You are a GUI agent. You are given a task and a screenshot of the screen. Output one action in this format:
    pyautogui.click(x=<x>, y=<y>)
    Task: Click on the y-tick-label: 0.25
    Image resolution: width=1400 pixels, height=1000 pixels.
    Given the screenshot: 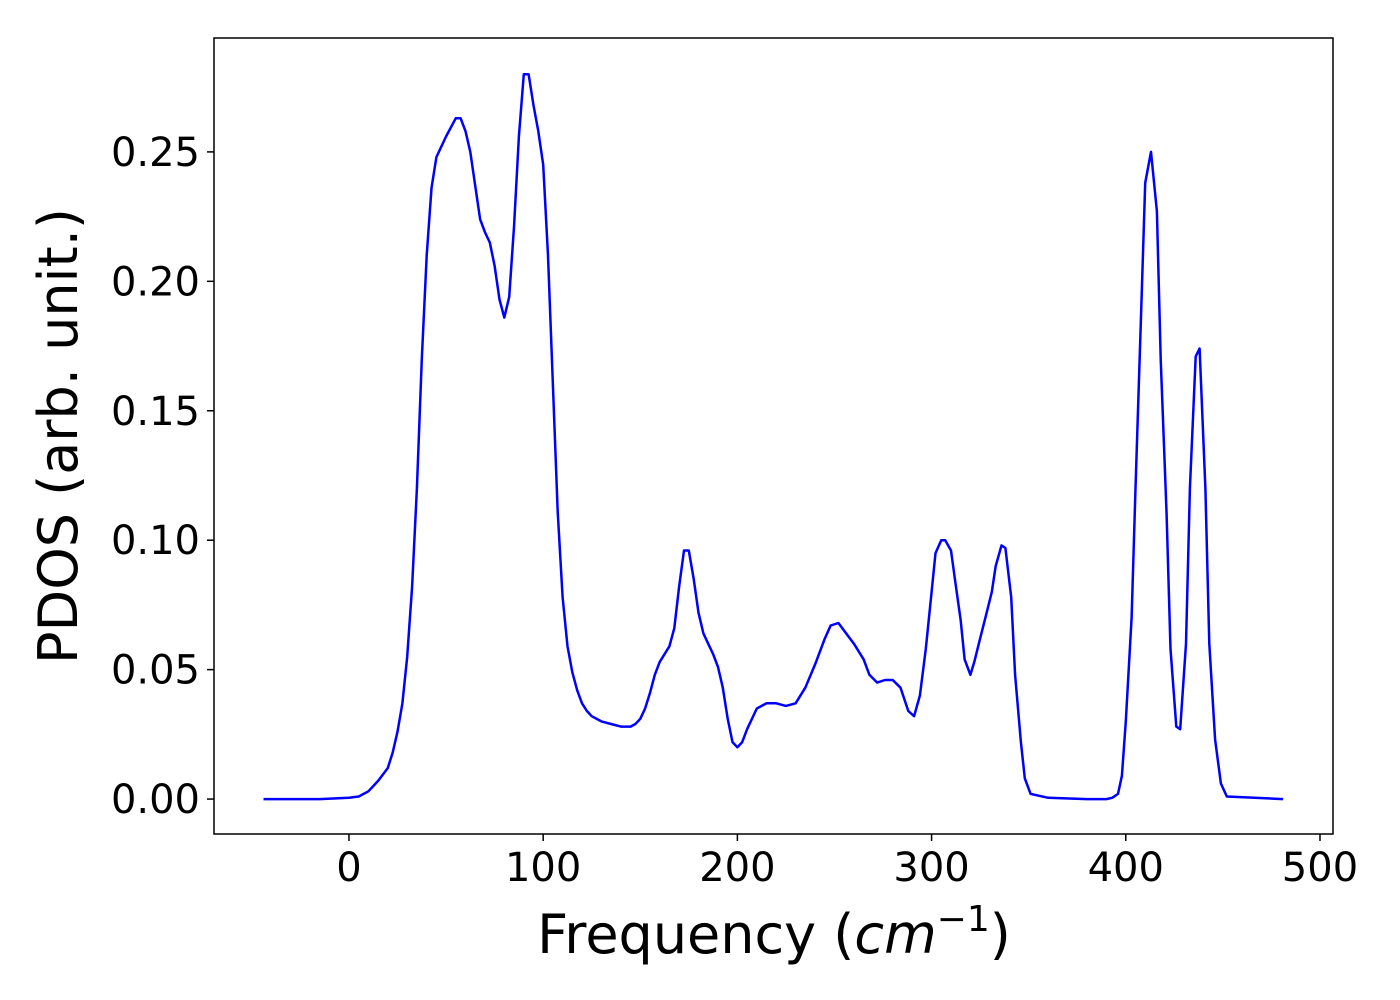 What is the action you would take?
    pyautogui.click(x=155, y=153)
    